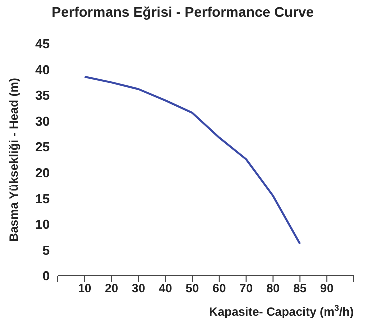  I want to click on x-tick-label: 20, so click(112, 289).